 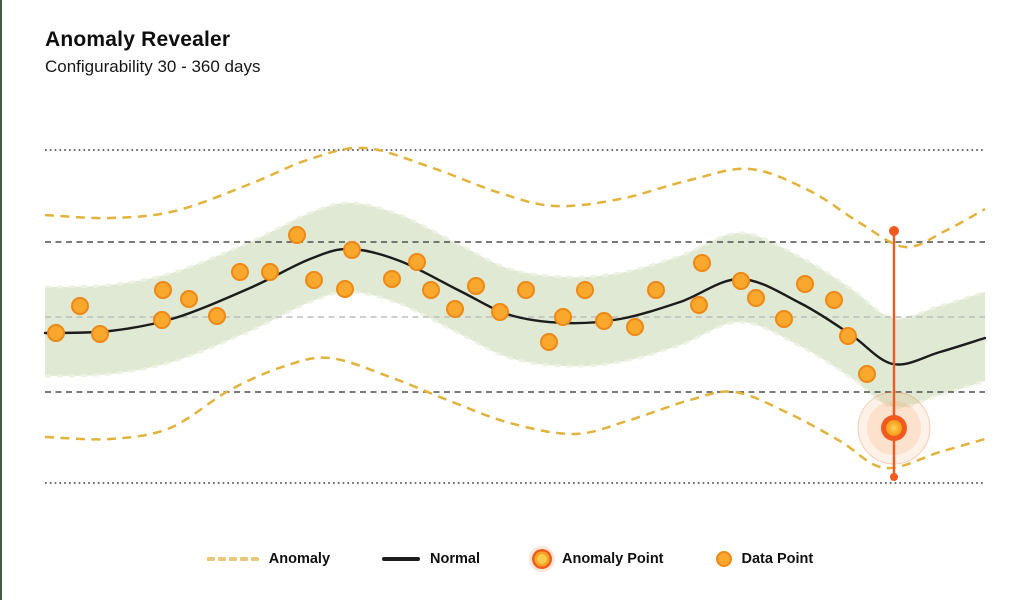 I want to click on legend-item-normal: Normal, so click(x=431, y=559).